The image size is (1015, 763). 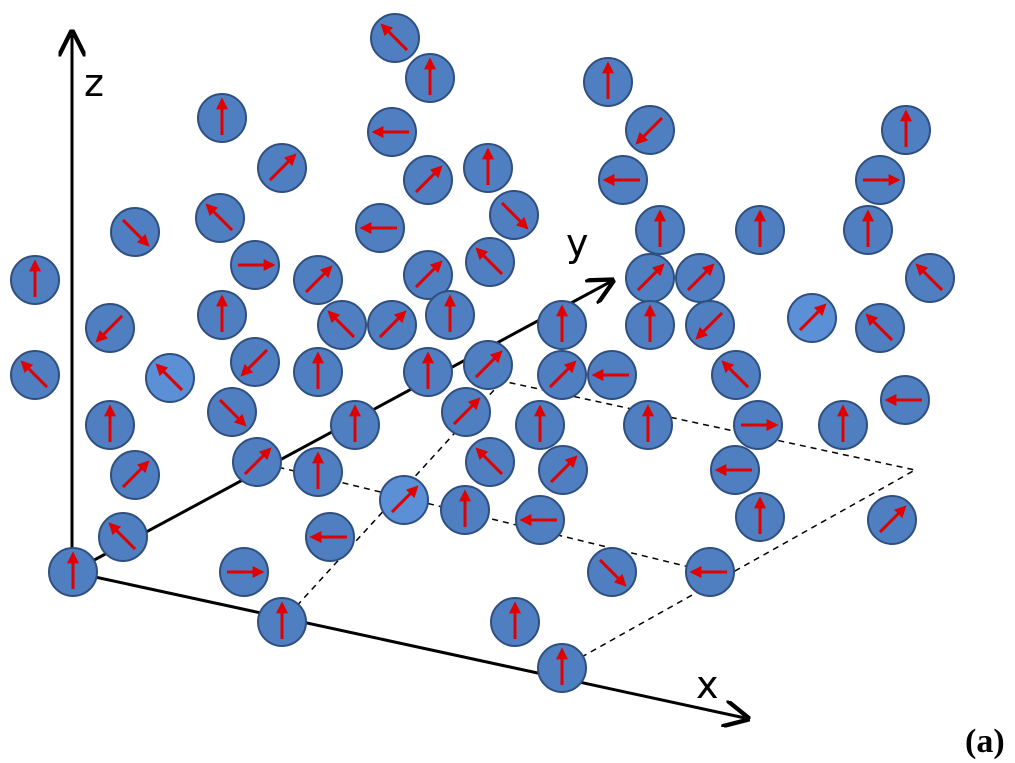 What do you see at coordinates (985, 741) in the screenshot?
I see `panel-label: (a)` at bounding box center [985, 741].